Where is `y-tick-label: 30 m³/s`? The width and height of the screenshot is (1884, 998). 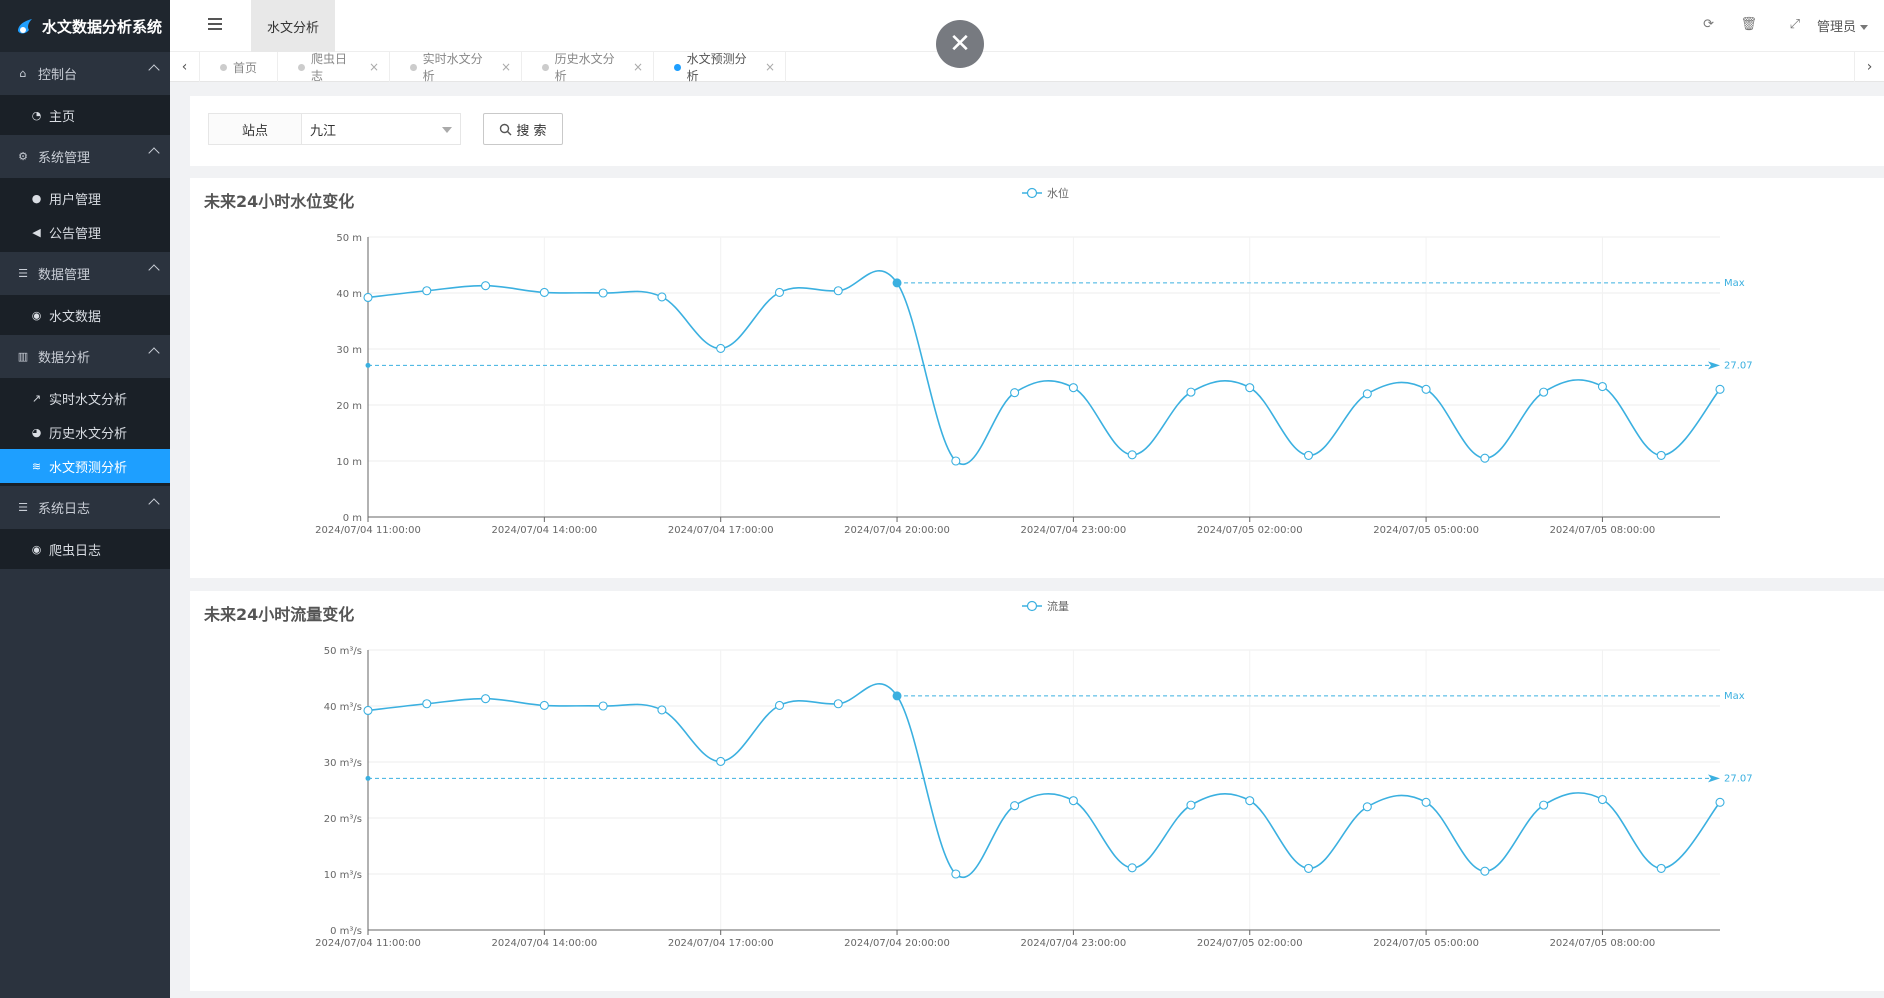 y-tick-label: 30 m³/s is located at coordinates (343, 763).